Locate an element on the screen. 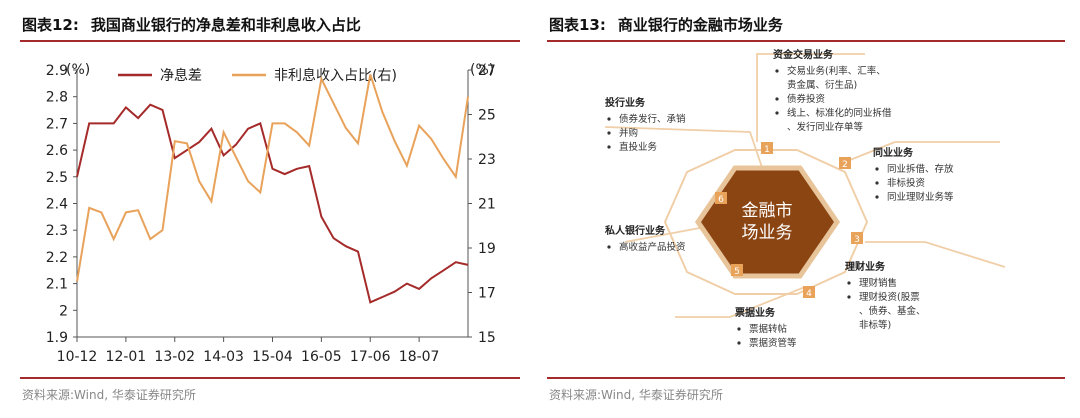  segment-4-item: 票据转帖 is located at coordinates (768, 329).